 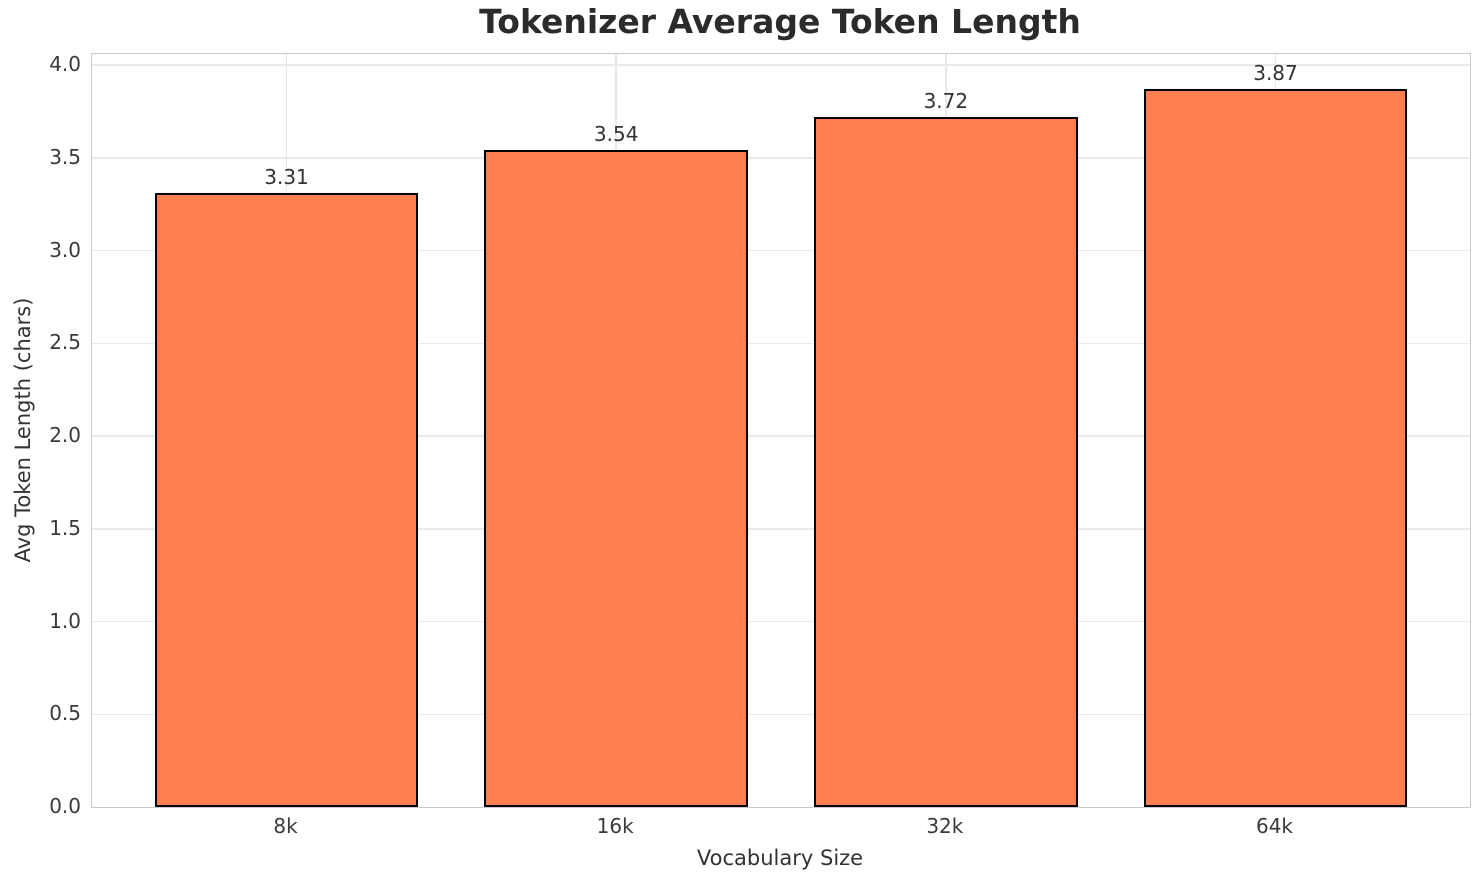 What do you see at coordinates (286, 177) in the screenshot?
I see `bar-value-label: 3.31` at bounding box center [286, 177].